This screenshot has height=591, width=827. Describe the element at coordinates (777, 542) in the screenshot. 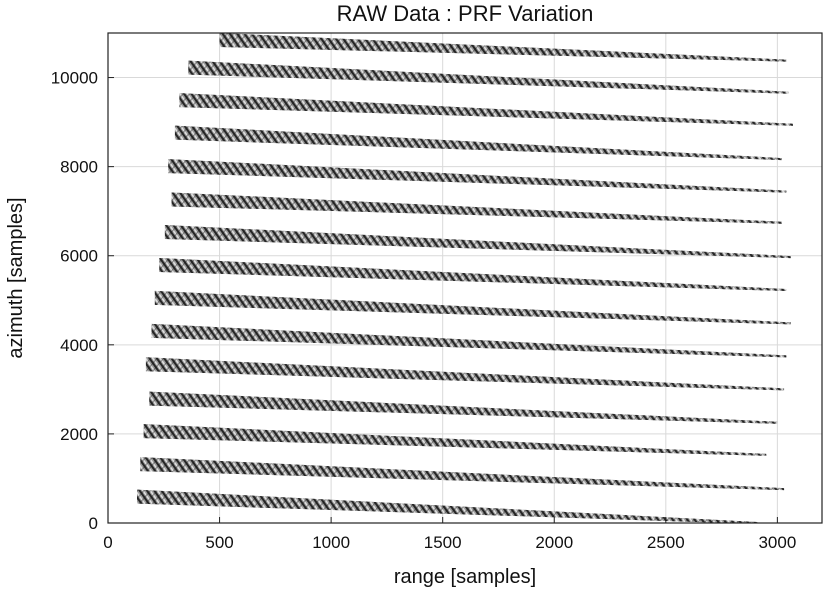

I see `x-tick-label: 3000` at that location.